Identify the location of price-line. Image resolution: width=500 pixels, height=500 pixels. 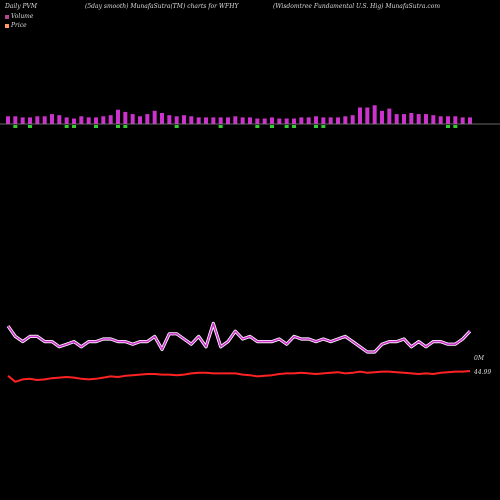
(239, 376).